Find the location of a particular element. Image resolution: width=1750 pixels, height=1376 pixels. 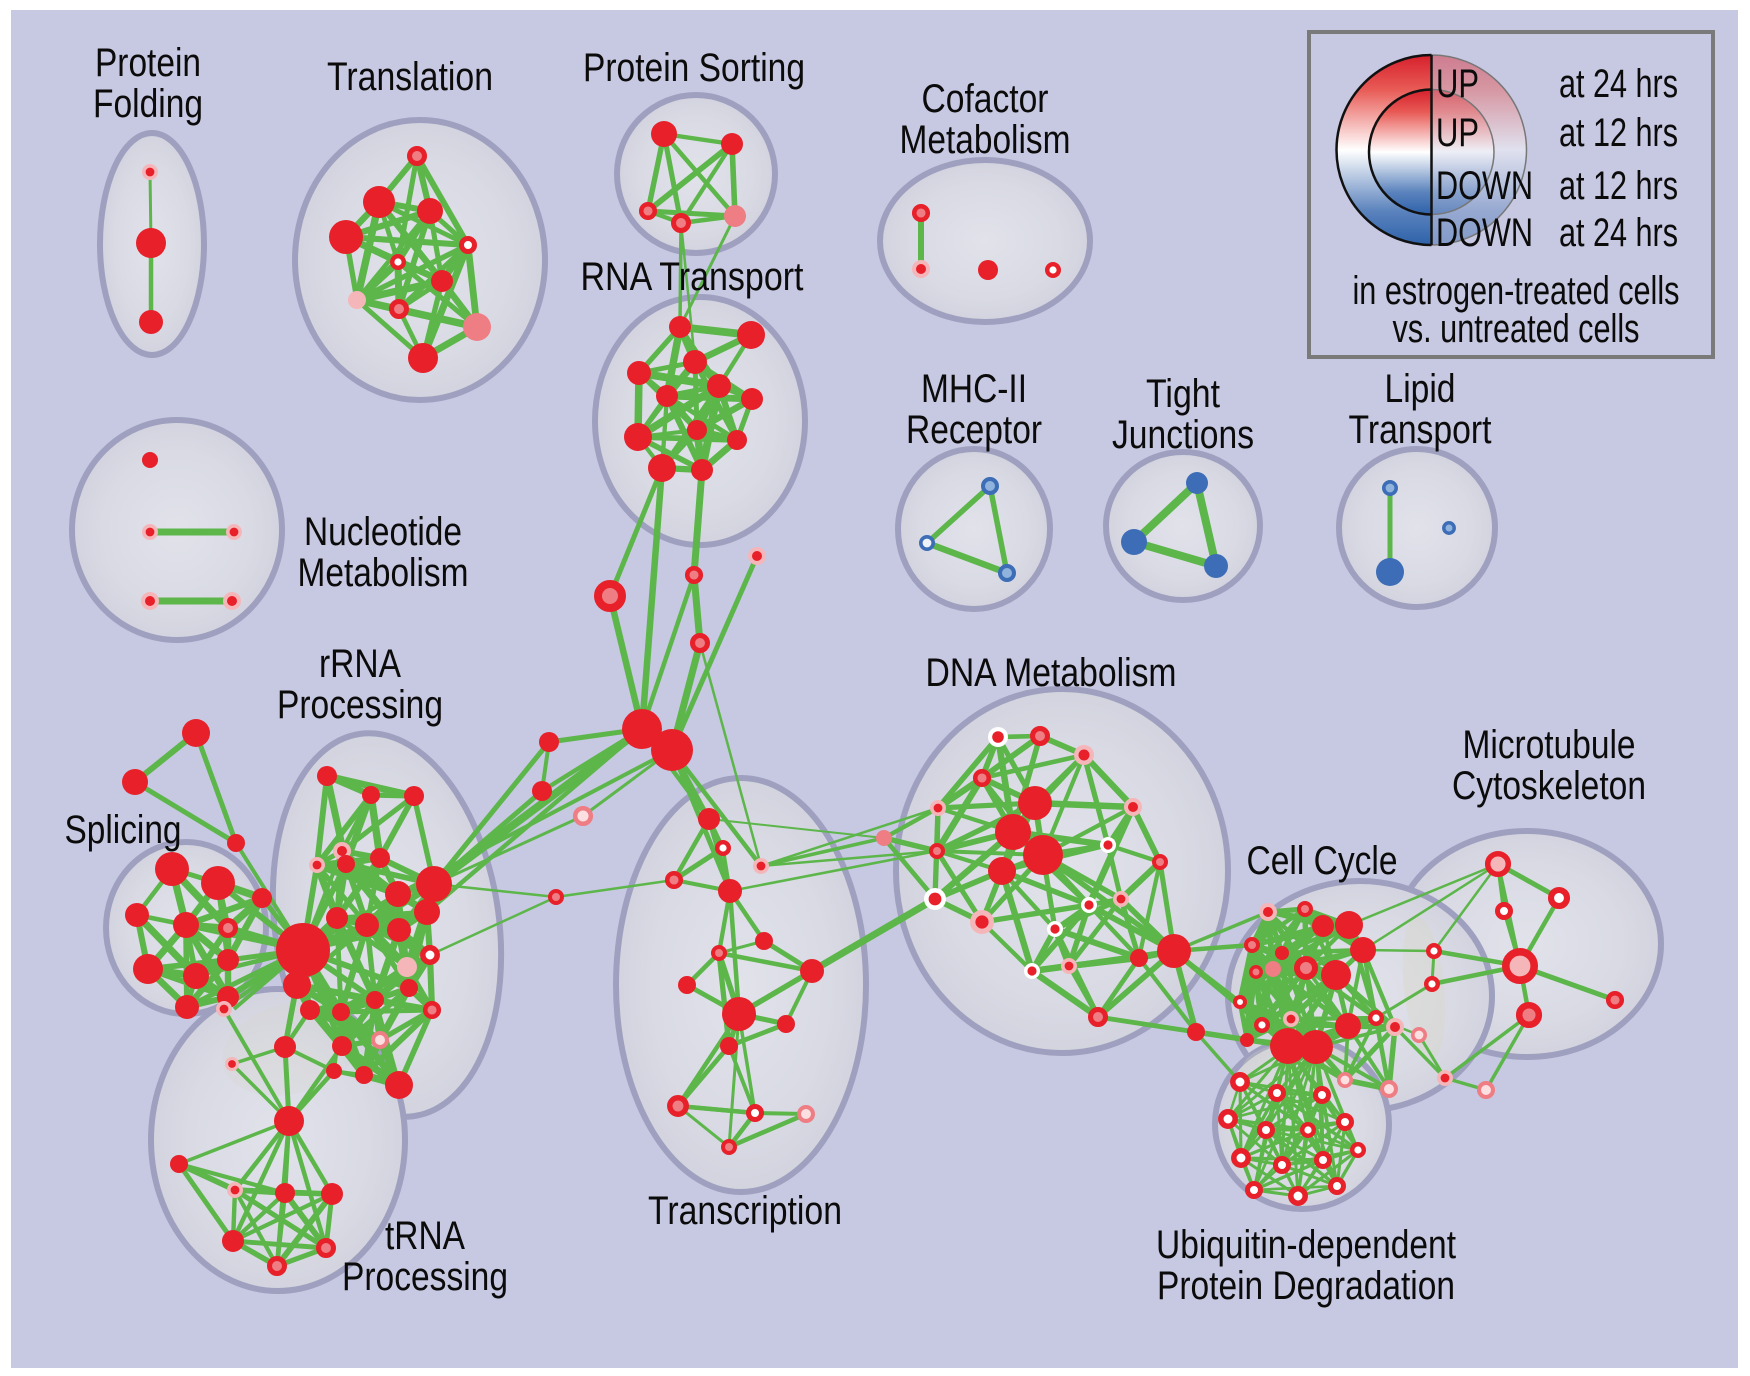

svg-text: Splicing is located at coordinates (123, 830).